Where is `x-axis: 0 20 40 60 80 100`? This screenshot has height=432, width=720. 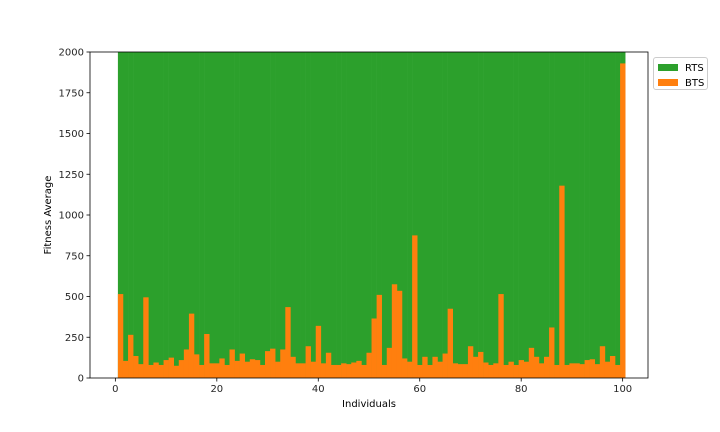
x-axis: 0 20 40 60 80 100 is located at coordinates (372, 386).